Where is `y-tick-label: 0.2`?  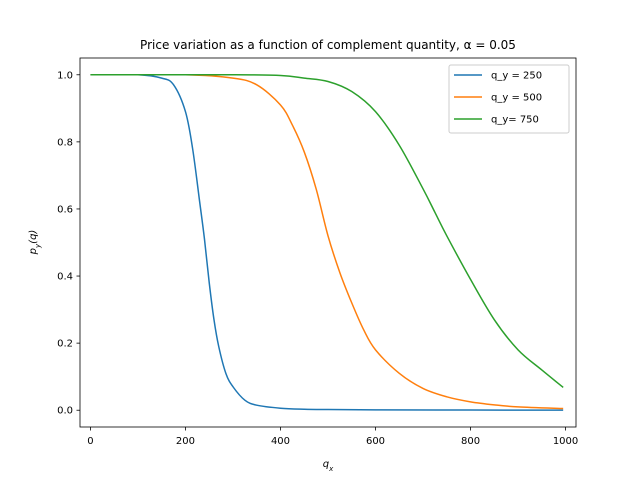 y-tick-label: 0.2 is located at coordinates (65, 344).